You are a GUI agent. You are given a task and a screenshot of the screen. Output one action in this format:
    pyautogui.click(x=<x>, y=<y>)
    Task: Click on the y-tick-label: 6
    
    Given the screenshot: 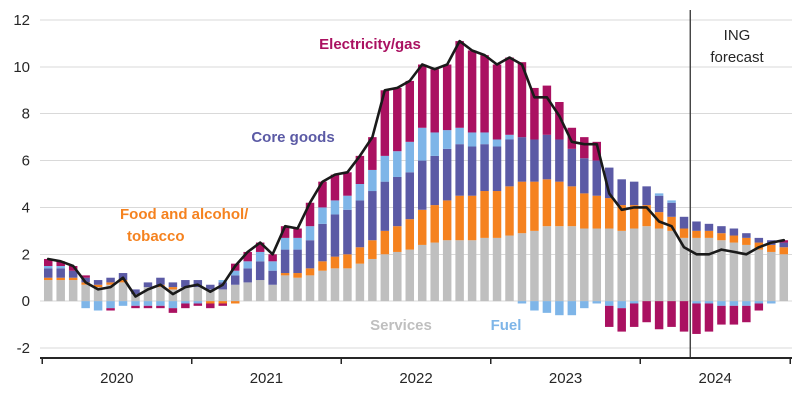 What is the action you would take?
    pyautogui.click(x=26, y=161)
    